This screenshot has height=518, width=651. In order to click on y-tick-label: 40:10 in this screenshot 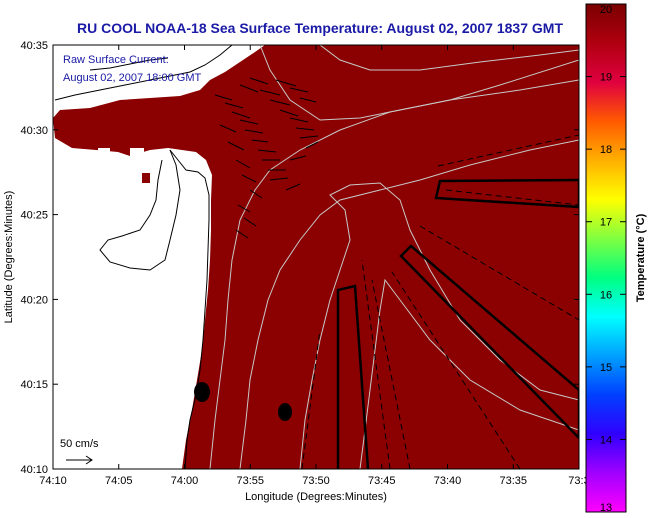, I will do `click(34, 470)`.